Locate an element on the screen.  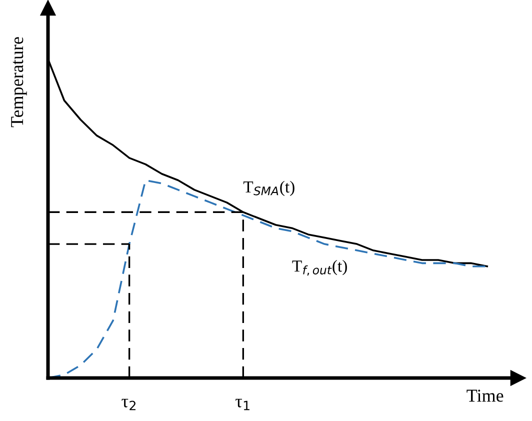
y-axis-title: Temperature is located at coordinates (19, 82).